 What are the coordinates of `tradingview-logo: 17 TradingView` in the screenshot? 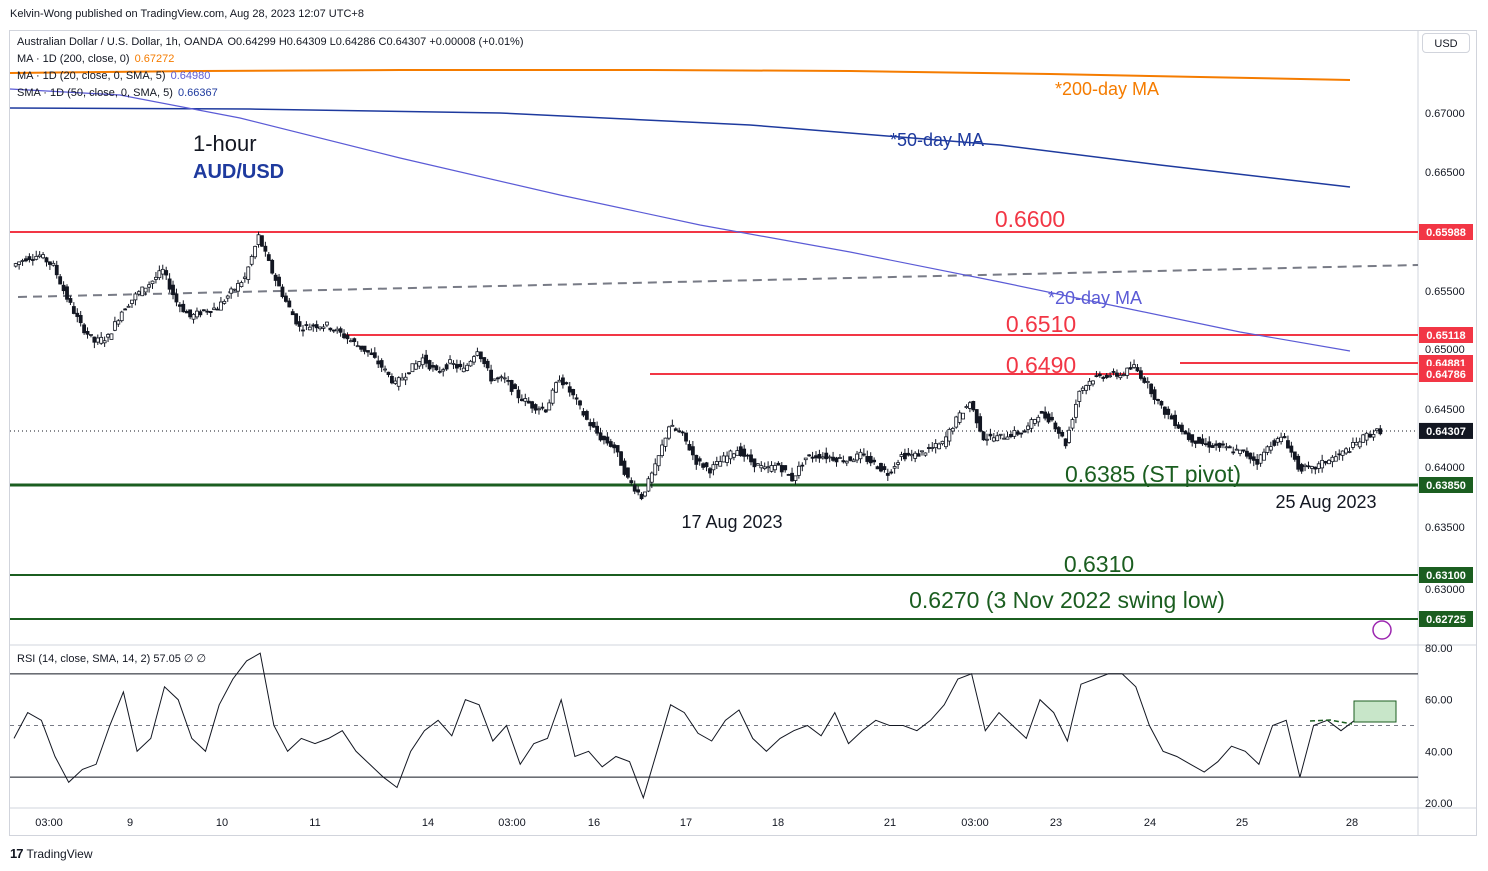 It's located at (51, 853).